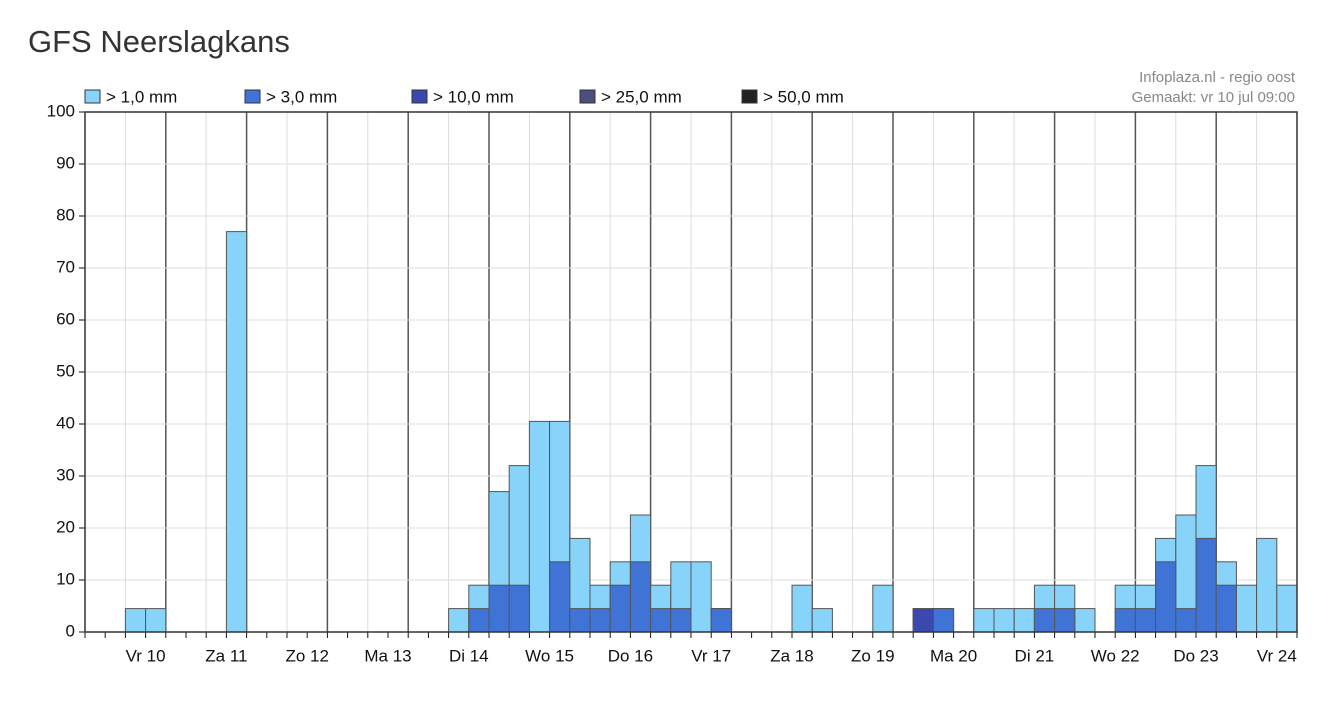 The width and height of the screenshot is (1338, 709). Describe the element at coordinates (791, 655) in the screenshot. I see `x-tick-label: Za 18` at that location.